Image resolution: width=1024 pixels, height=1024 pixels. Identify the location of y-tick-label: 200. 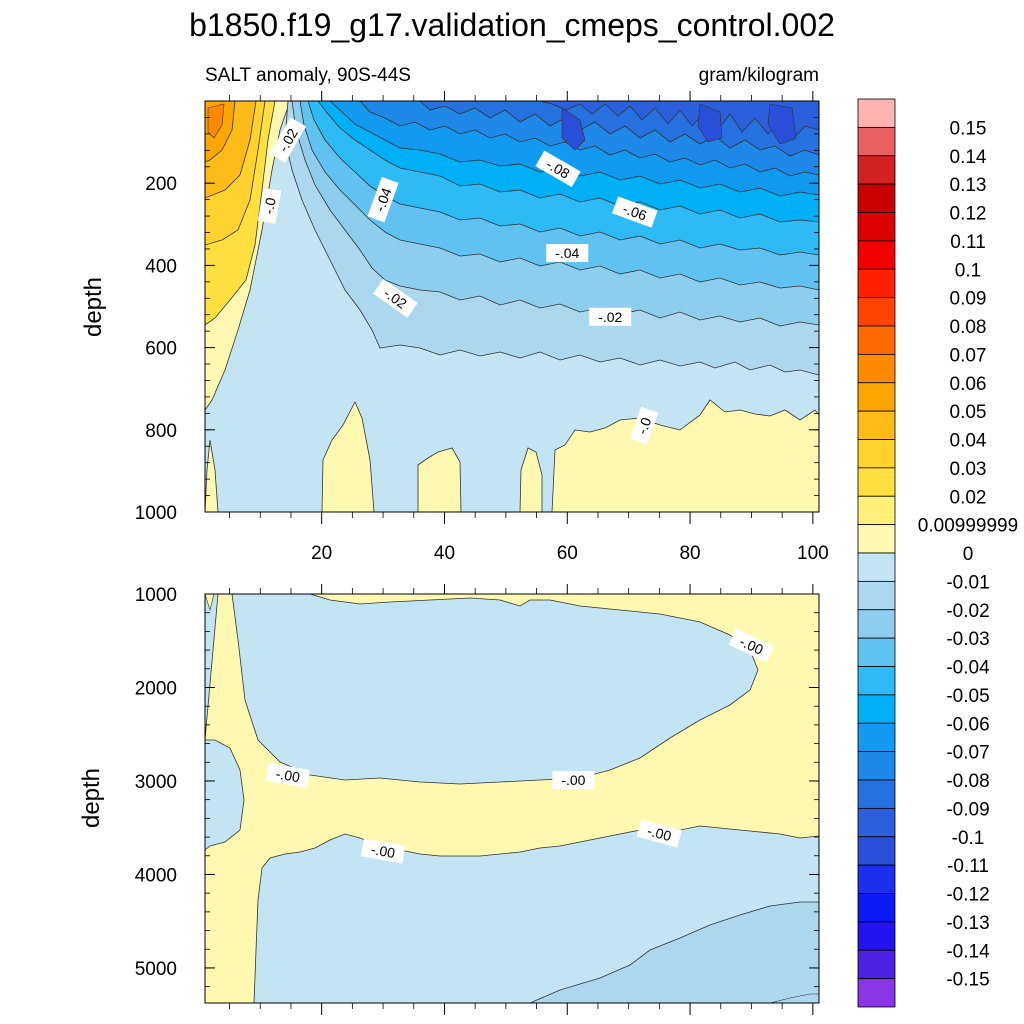
(161, 184).